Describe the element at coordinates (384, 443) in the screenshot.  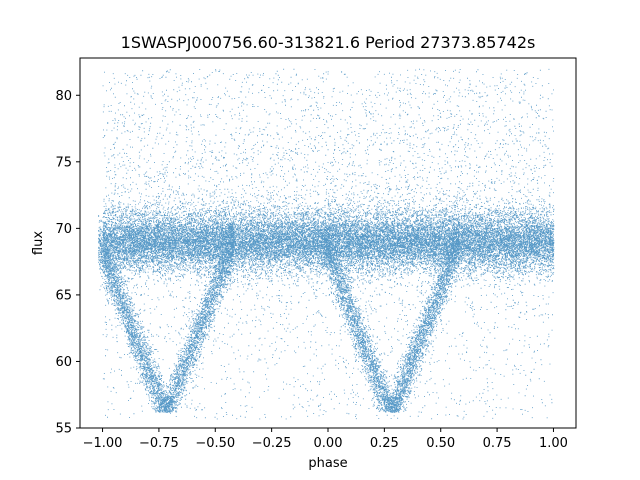
I see `x-tick-label: 0.25` at that location.